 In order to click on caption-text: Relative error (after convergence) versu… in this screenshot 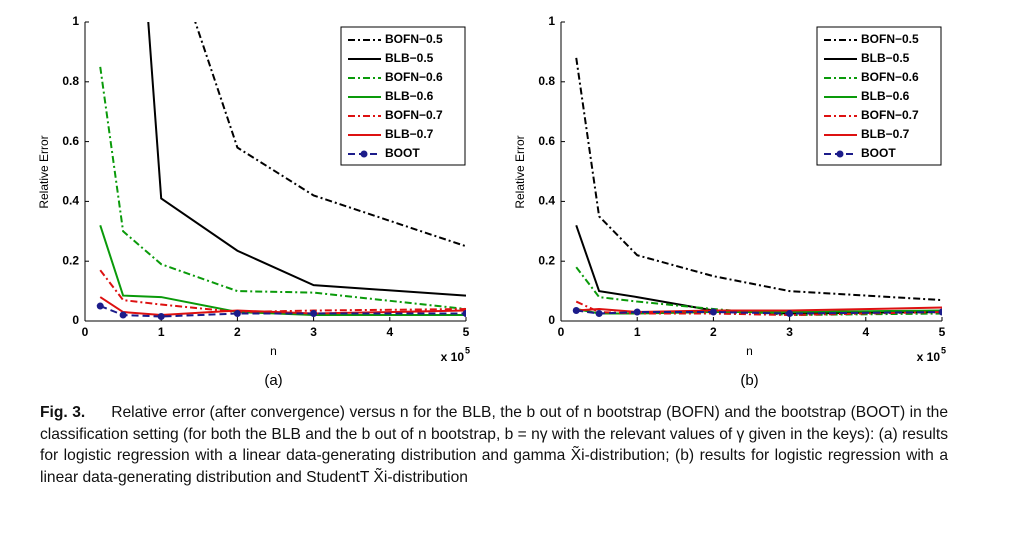, I will do `click(494, 445)`.